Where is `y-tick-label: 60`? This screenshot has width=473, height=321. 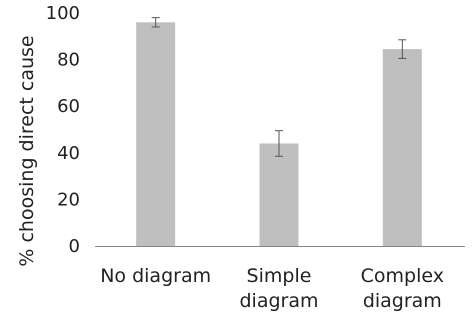
y-tick-label: 60 is located at coordinates (68, 106).